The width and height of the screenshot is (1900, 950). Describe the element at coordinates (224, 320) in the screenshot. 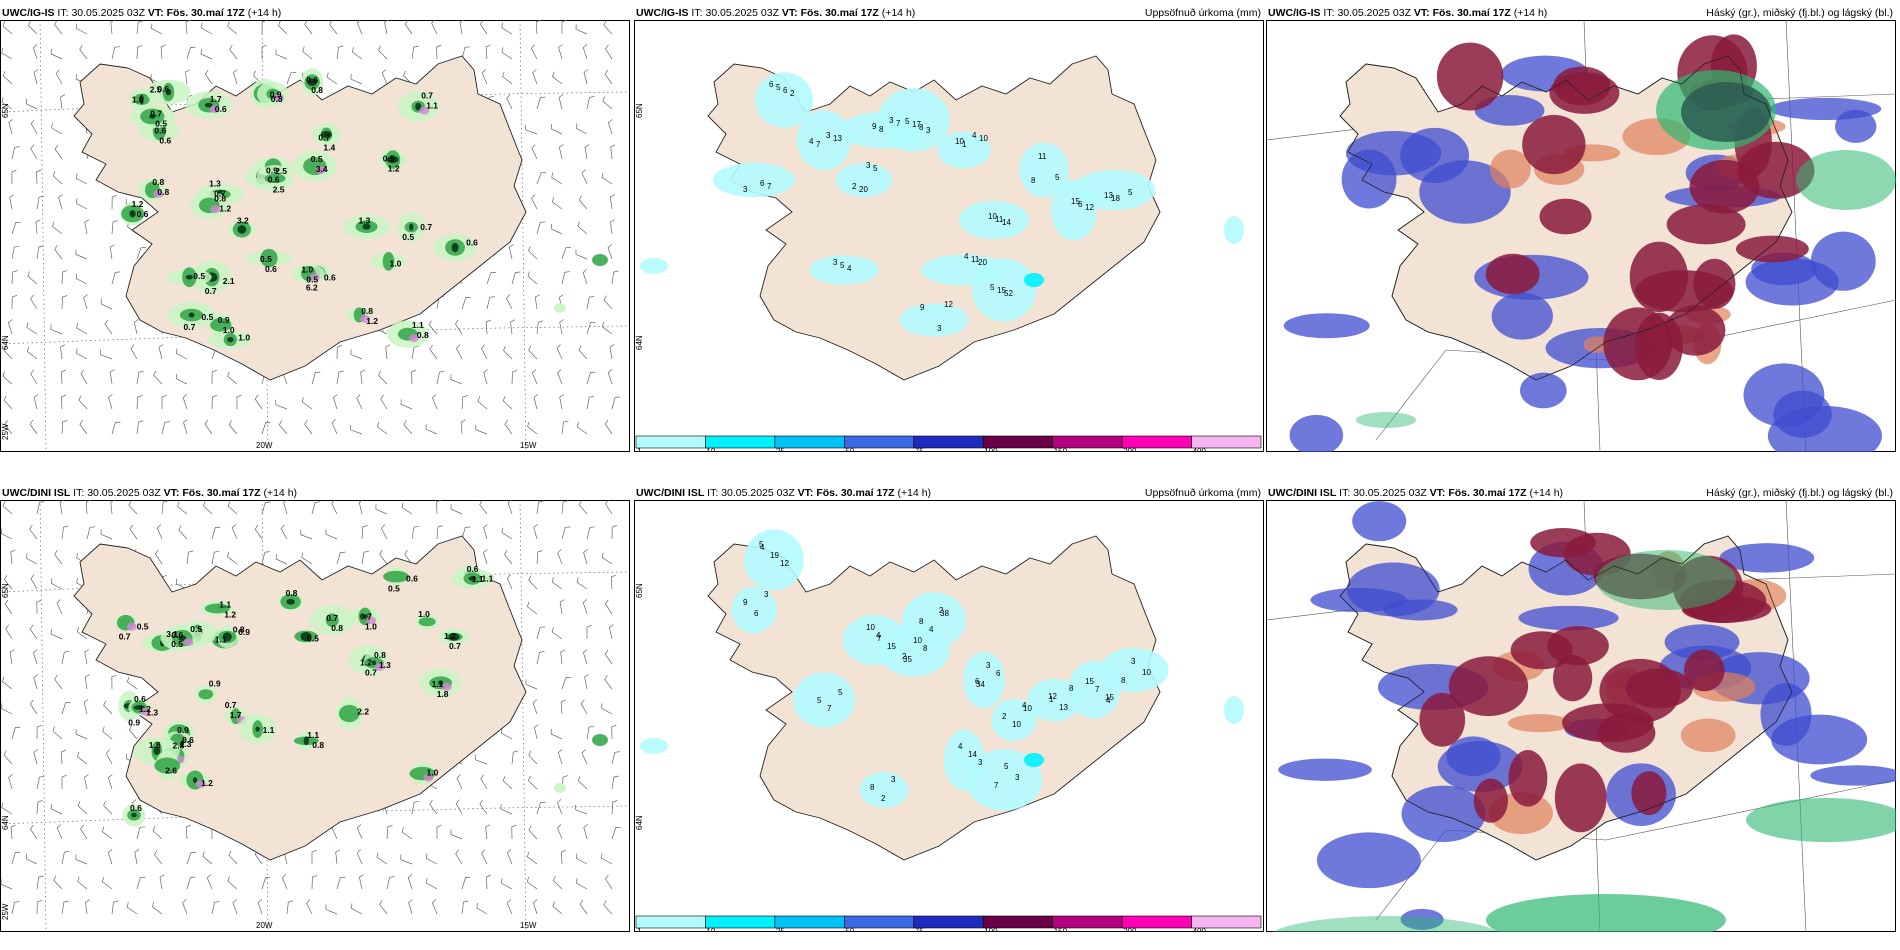

I see `precip-value-label: 0.9` at that location.